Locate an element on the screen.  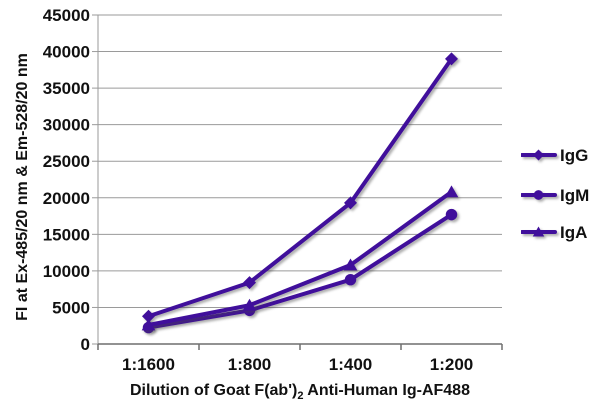
y-tick-label: 20000 is located at coordinates (66, 198).